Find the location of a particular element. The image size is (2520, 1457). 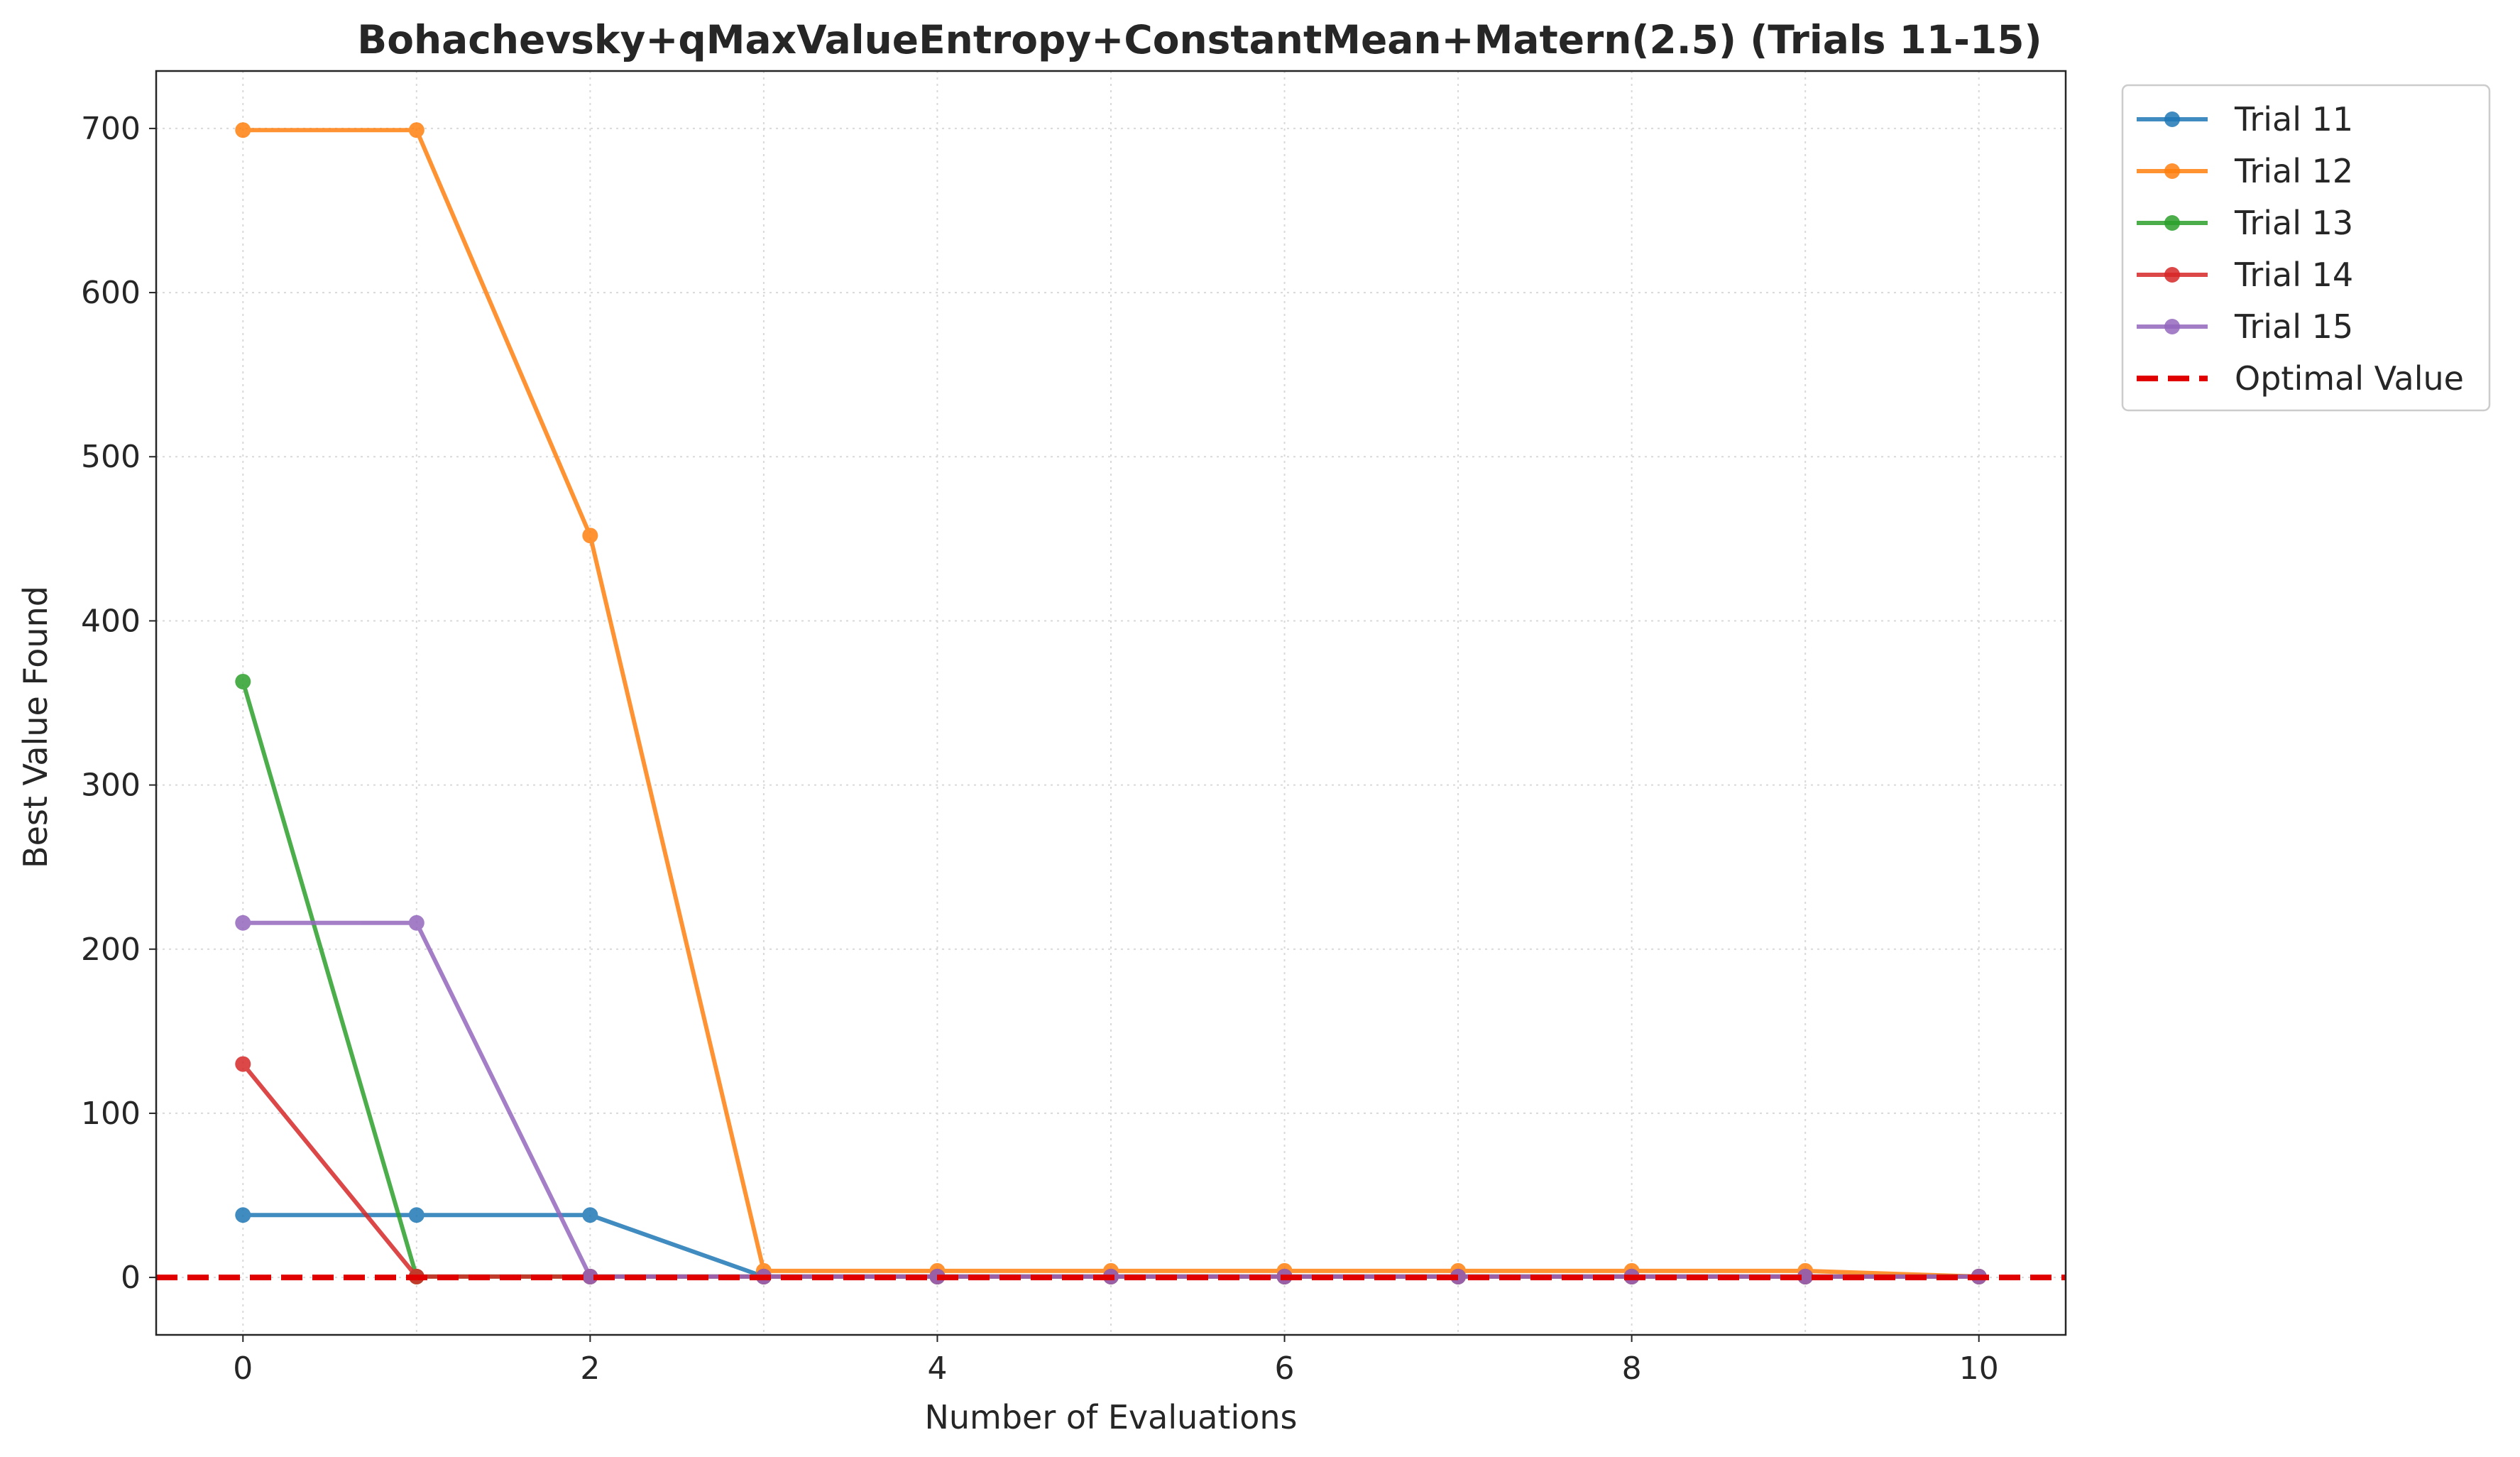

legend-label: Trial 14 is located at coordinates (2294, 275).